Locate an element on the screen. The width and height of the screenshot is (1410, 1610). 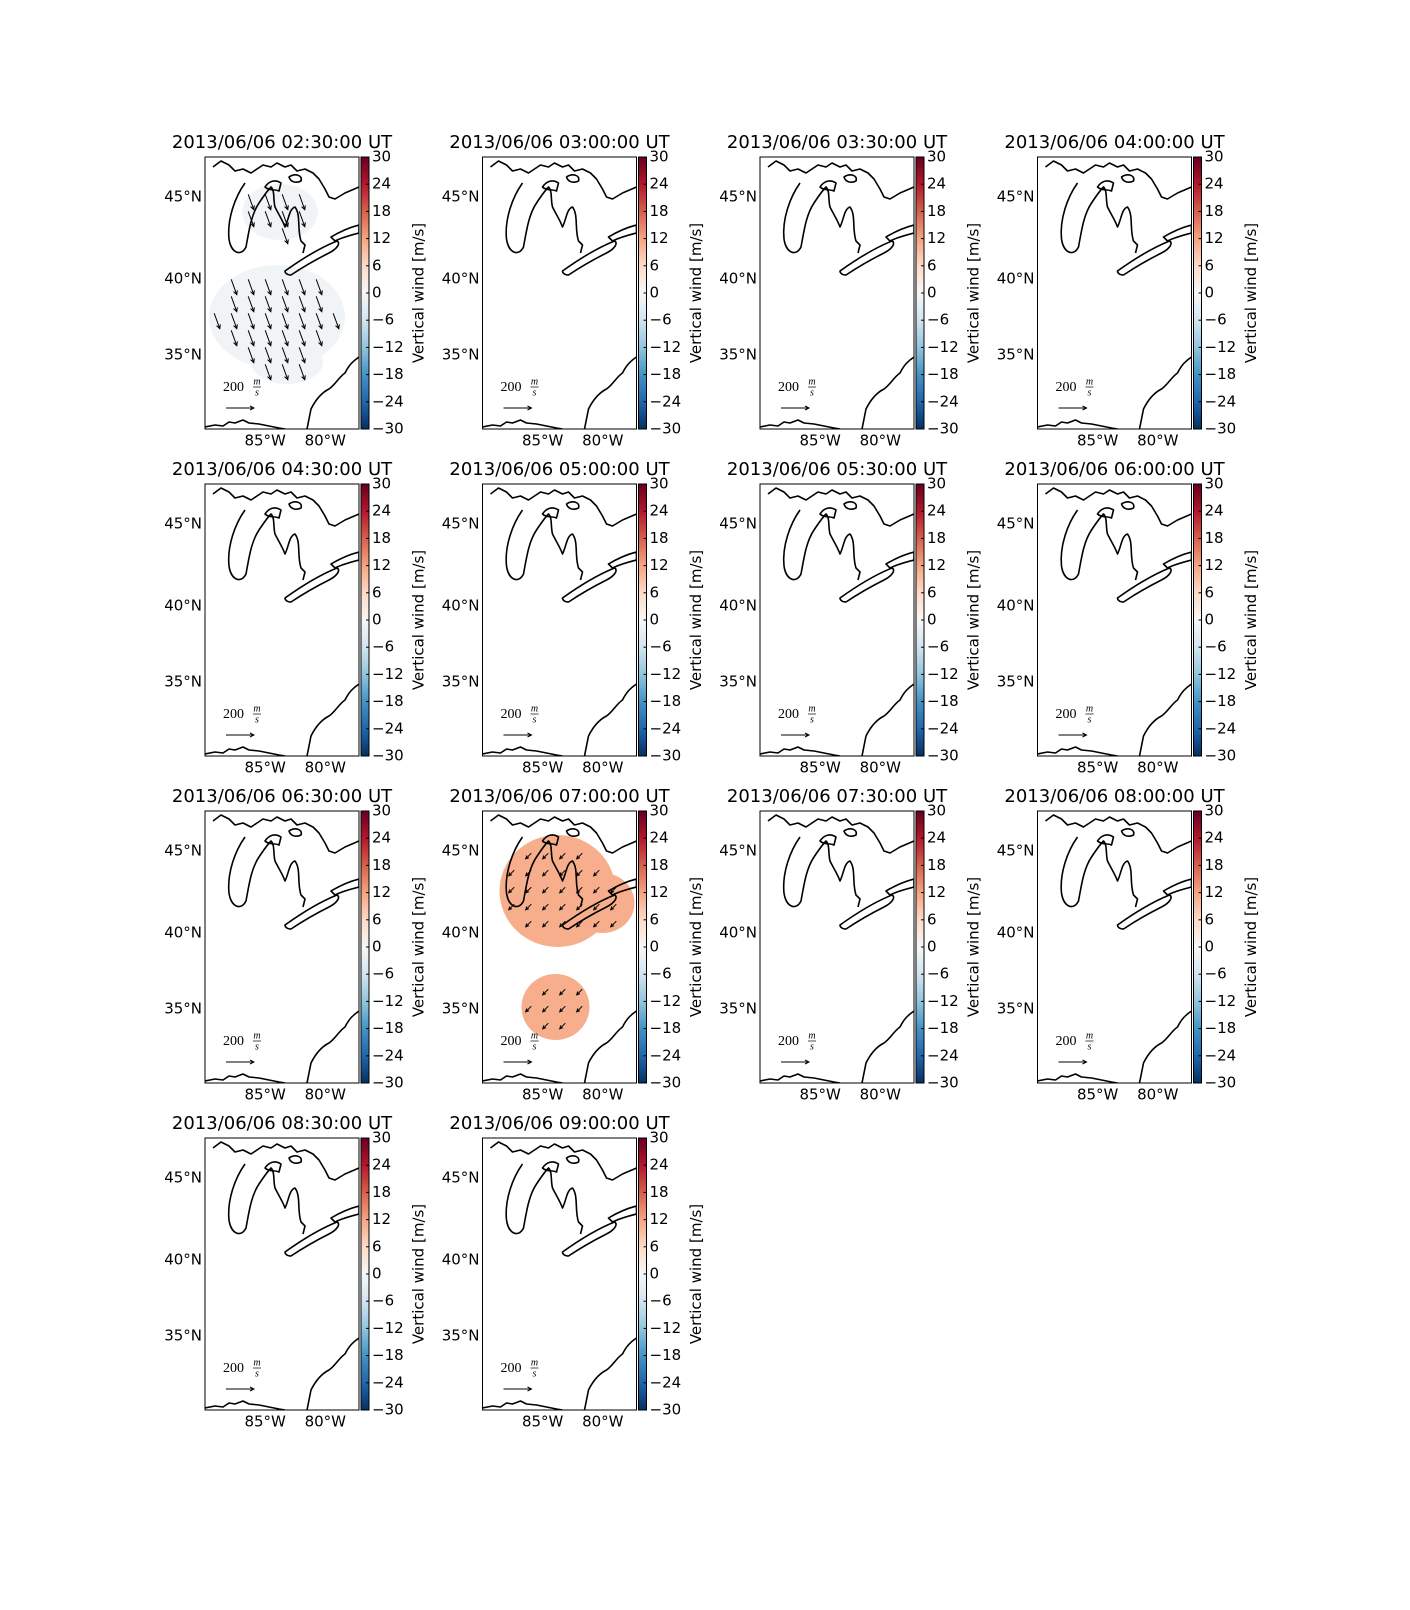
panel-title: 2013/06/06 03:00:00 UT is located at coordinates (559, 142).